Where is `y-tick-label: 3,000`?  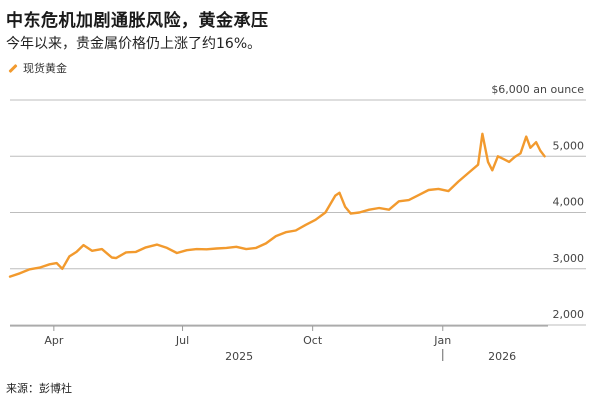 y-tick-label: 3,000 is located at coordinates (569, 258).